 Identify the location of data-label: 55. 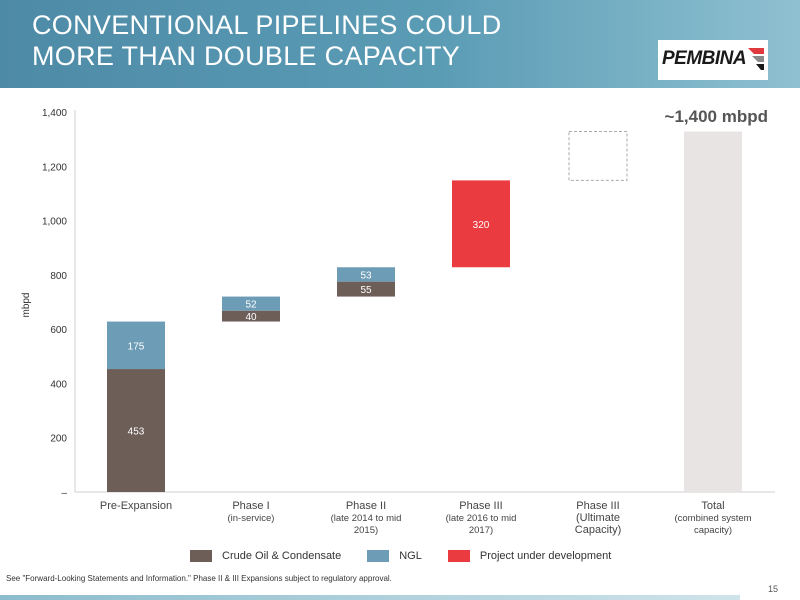
(366, 290).